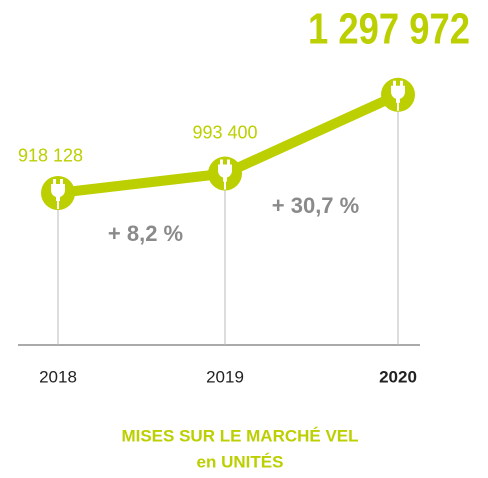 Image resolution: width=488 pixels, height=478 pixels. Describe the element at coordinates (315, 205) in the screenshot. I see `growth-annotation: + 30,7 %` at that location.